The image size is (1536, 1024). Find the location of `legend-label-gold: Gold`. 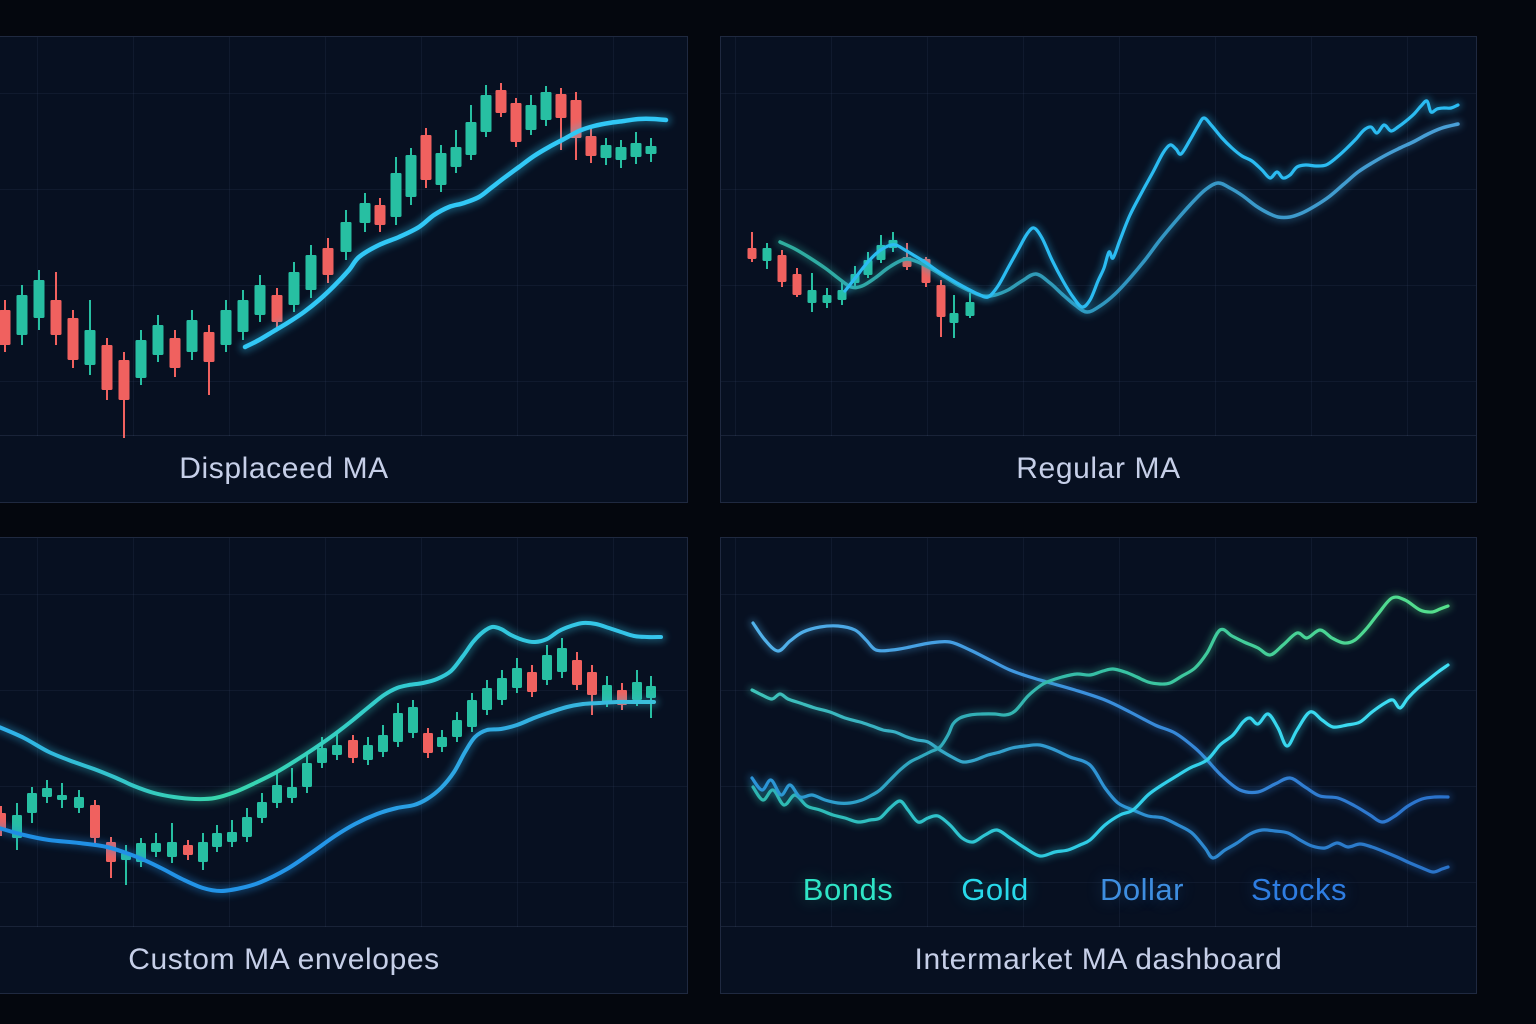

legend-label-gold: Gold is located at coordinates (995, 889).